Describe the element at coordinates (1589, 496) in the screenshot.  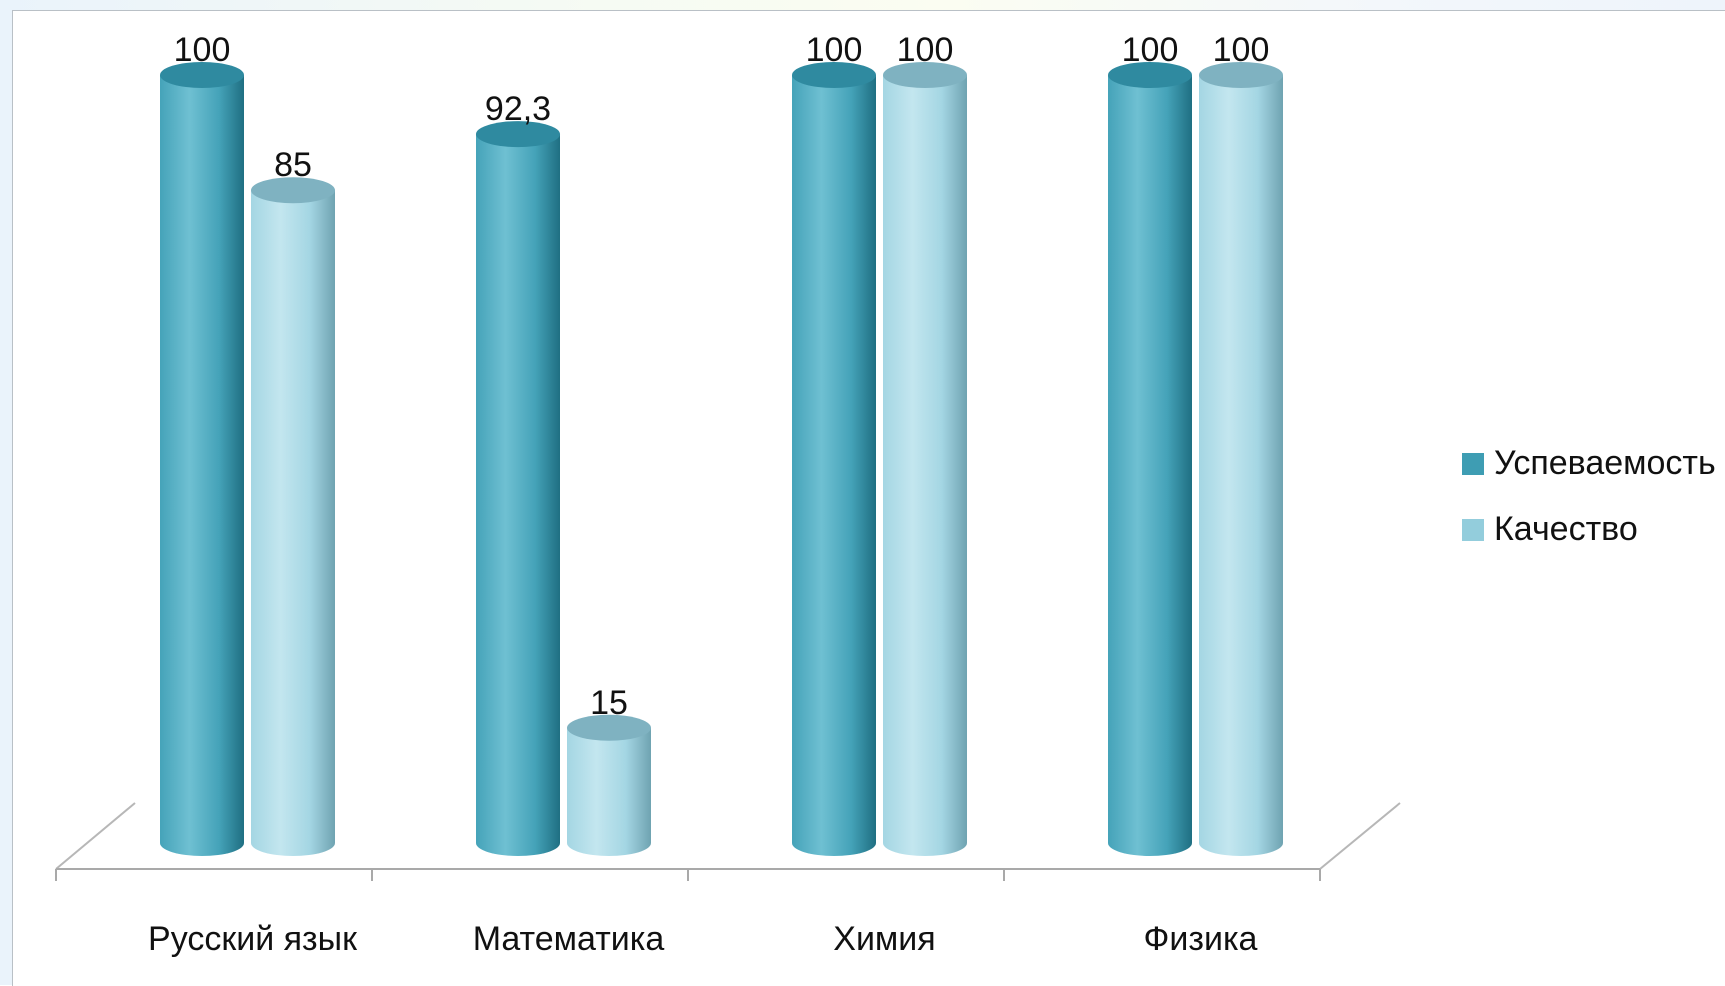
I see `legend: Успеваемость Качество` at that location.